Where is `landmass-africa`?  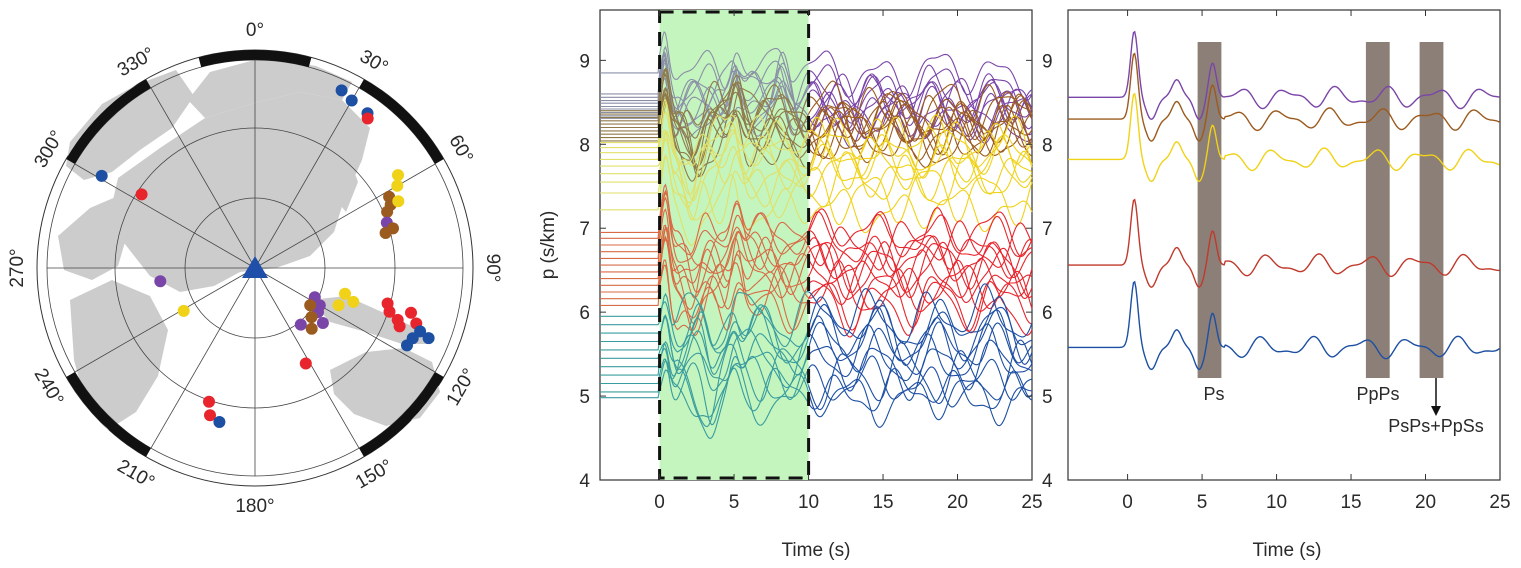 landmass-africa is located at coordinates (119, 355).